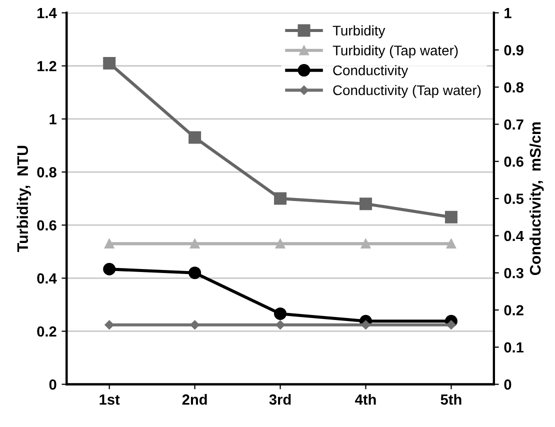 The height and width of the screenshot is (427, 555). Describe the element at coordinates (24, 199) in the screenshot. I see `y-axis-title: Turbidity, NTU` at that location.